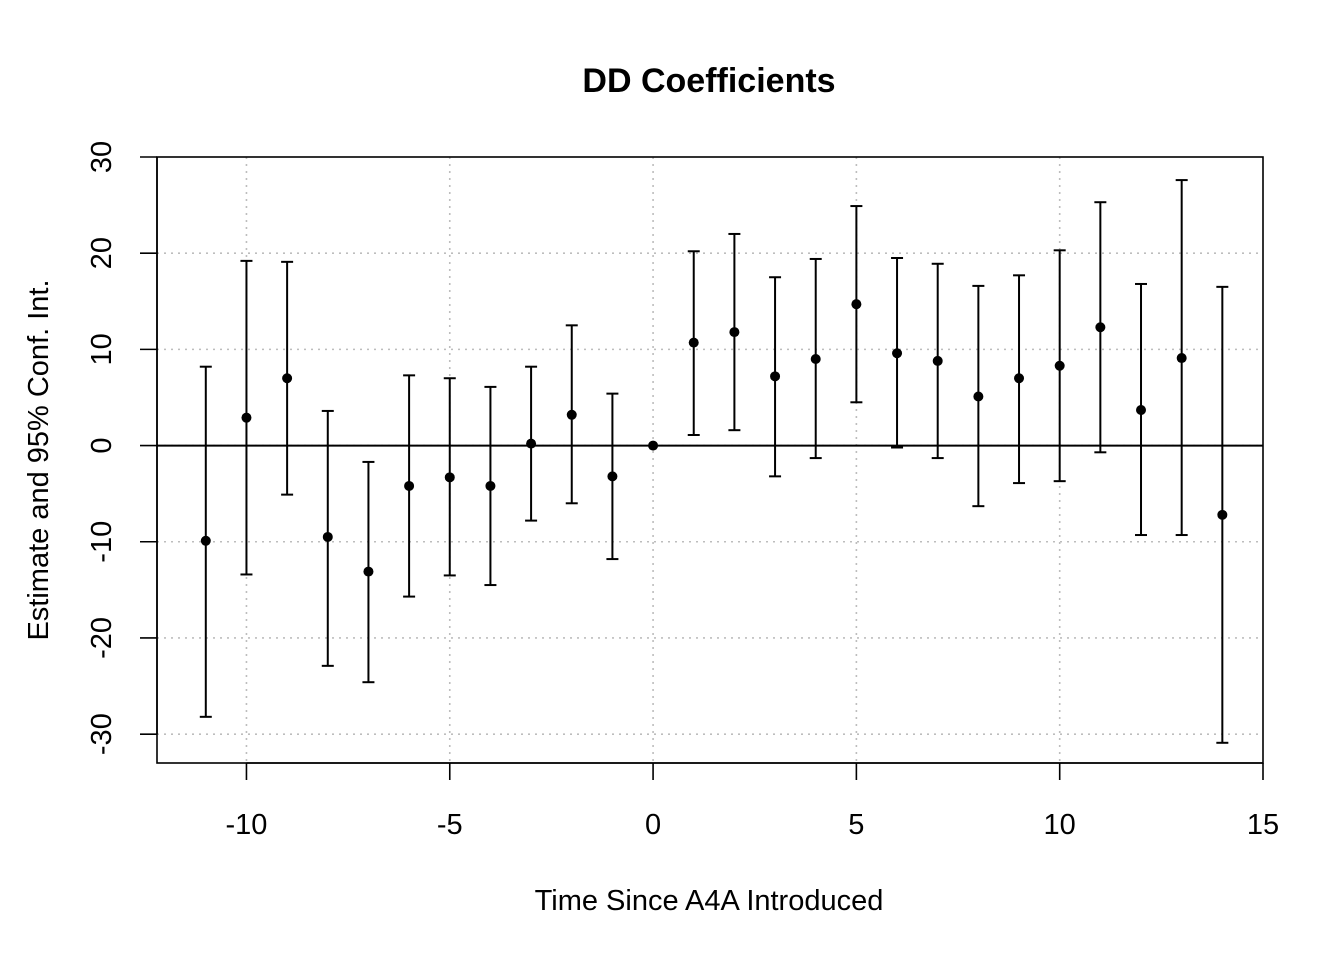  I want to click on x-tick-label: -5, so click(450, 825).